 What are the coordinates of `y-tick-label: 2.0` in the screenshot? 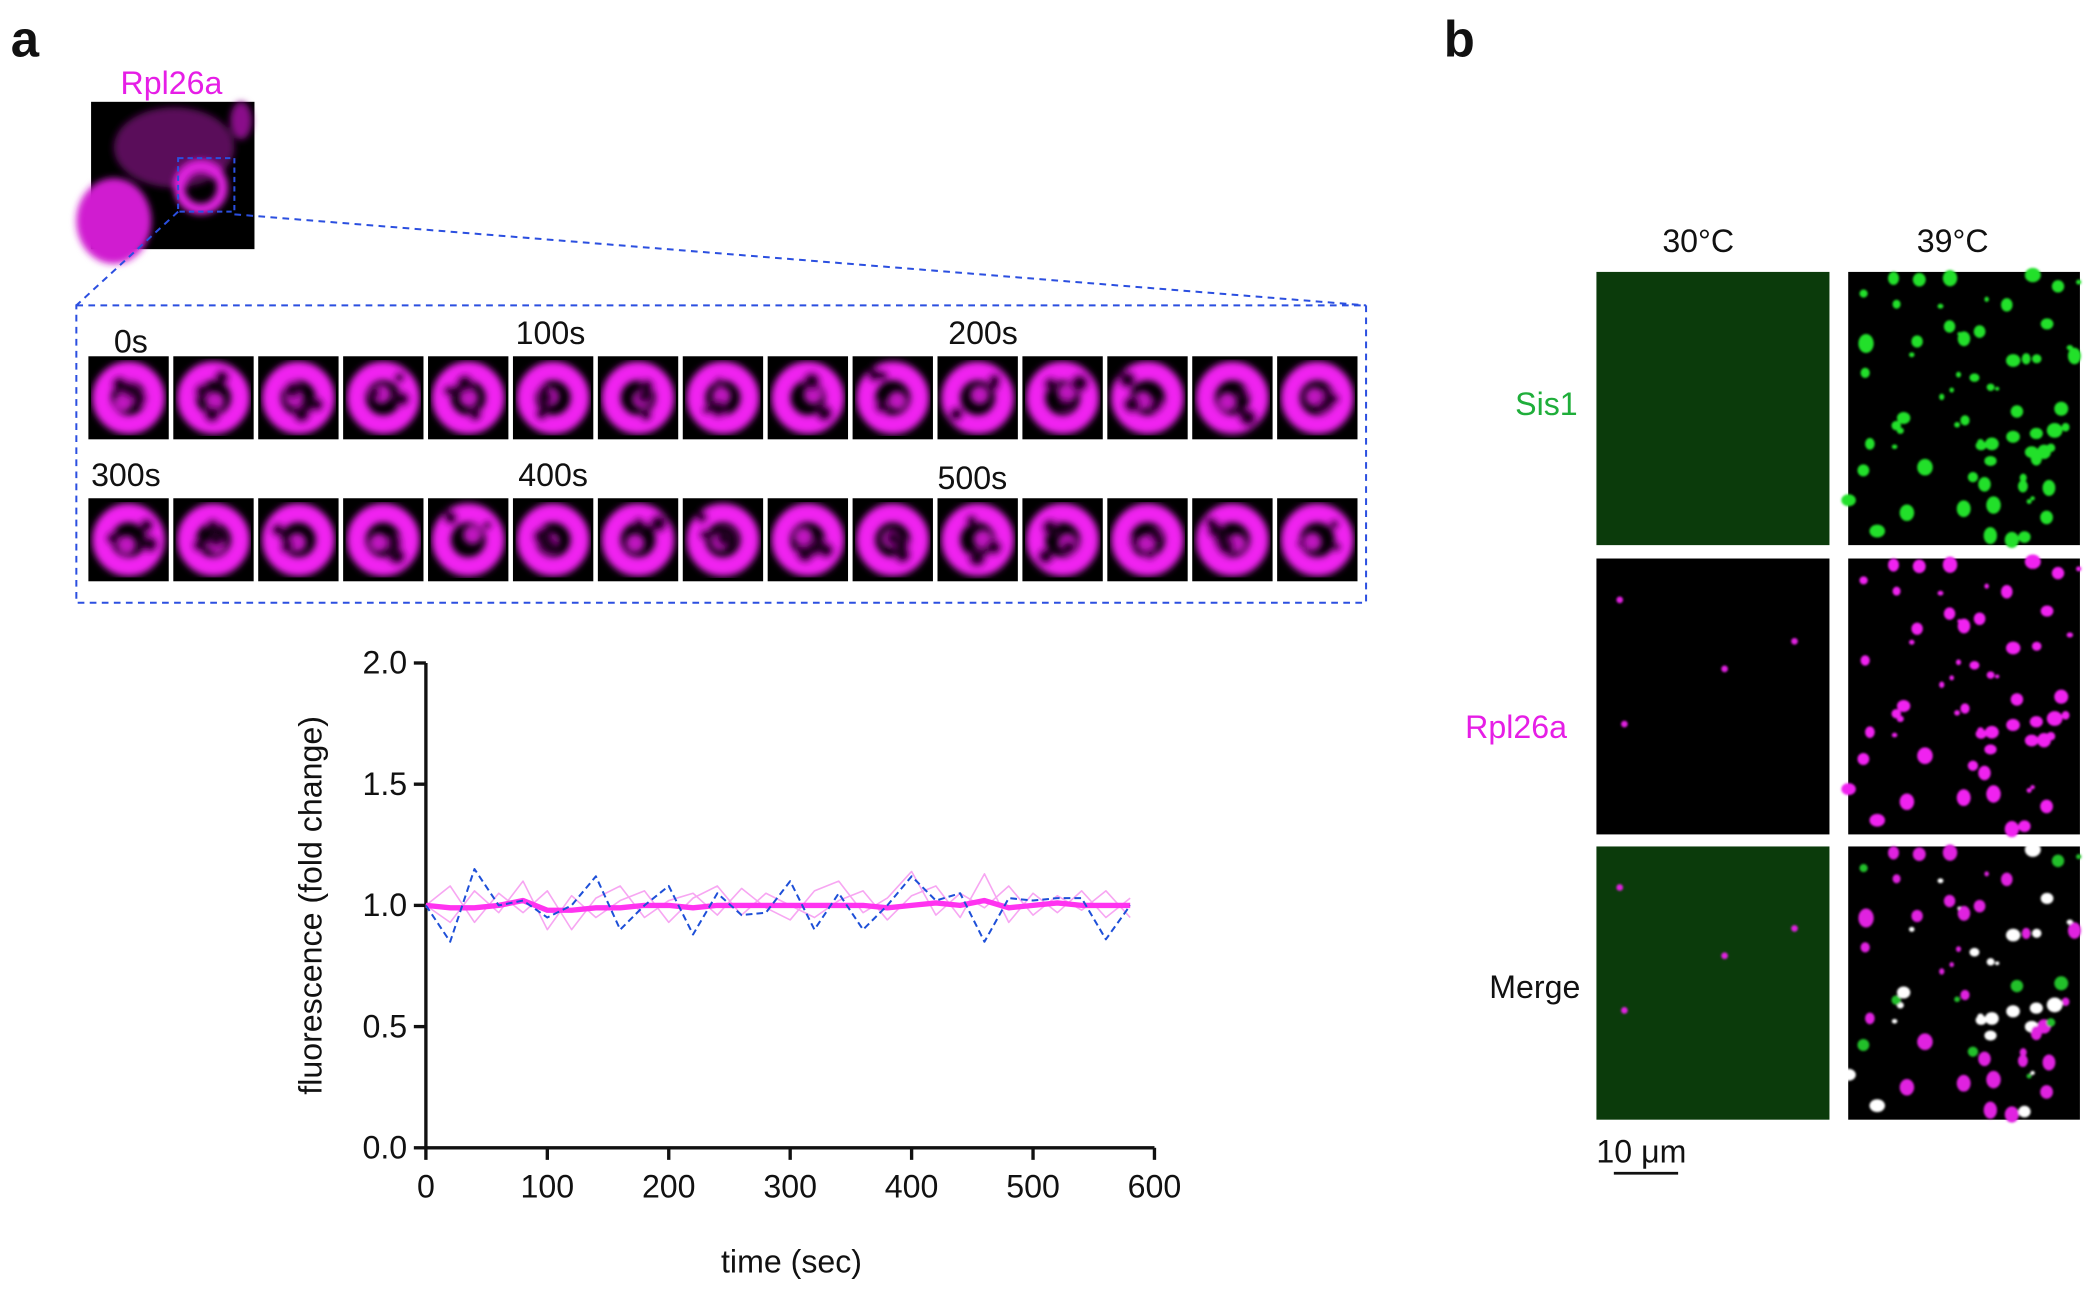 It's located at (384, 663).